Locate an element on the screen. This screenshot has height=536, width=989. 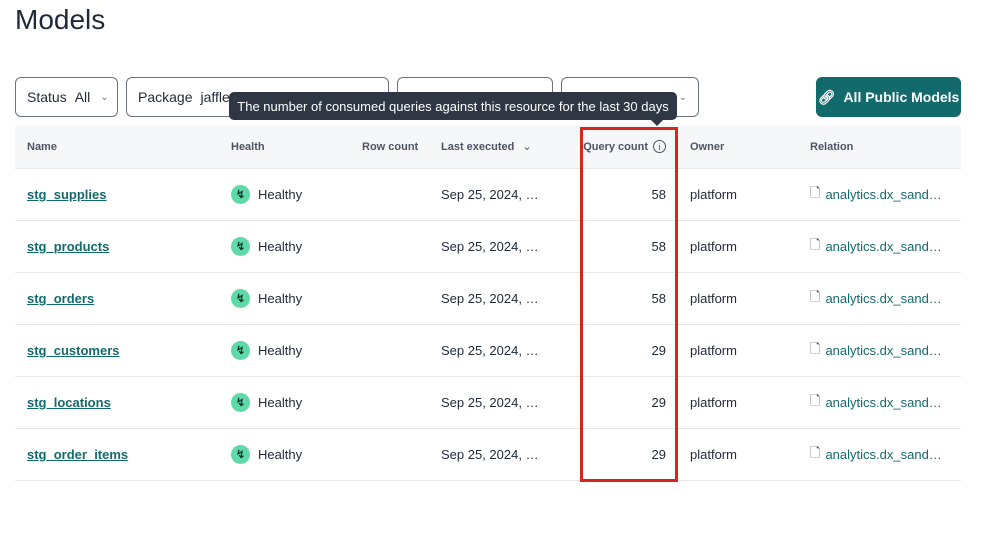
info-icon: i is located at coordinates (659, 146).